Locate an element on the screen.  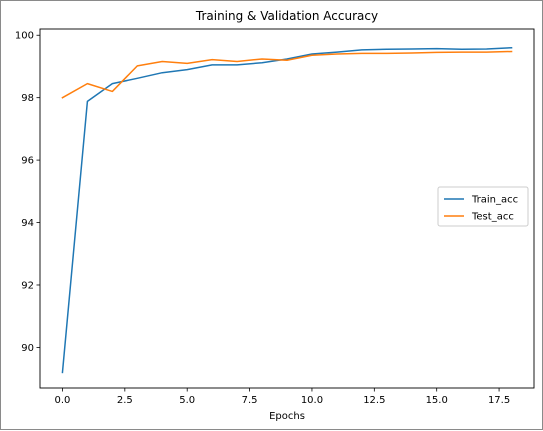
series-line-test-acc is located at coordinates (287, 74).